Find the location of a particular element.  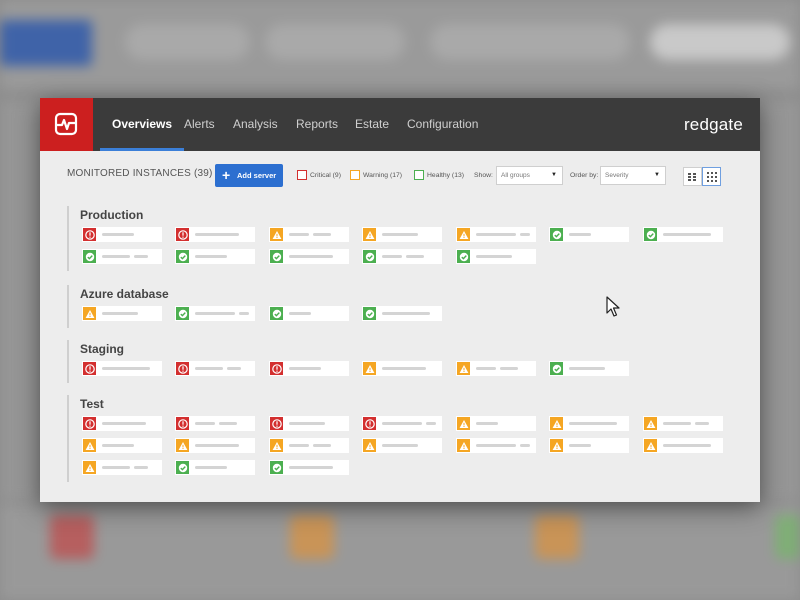

filter-critical: Critical (9) is located at coordinates (319, 176).